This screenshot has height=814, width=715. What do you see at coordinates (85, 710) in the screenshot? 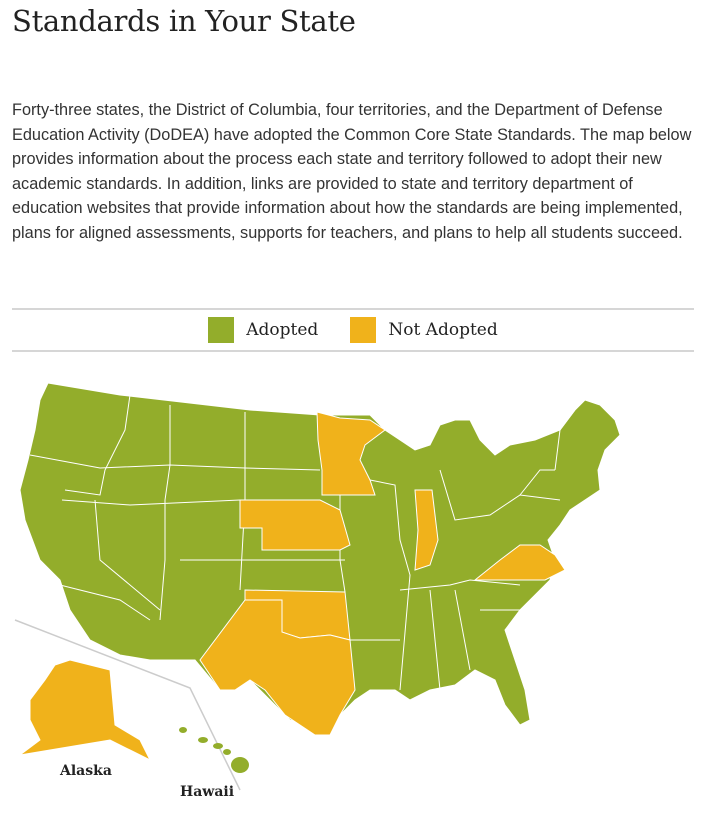
I see `state-alaska` at bounding box center [85, 710].